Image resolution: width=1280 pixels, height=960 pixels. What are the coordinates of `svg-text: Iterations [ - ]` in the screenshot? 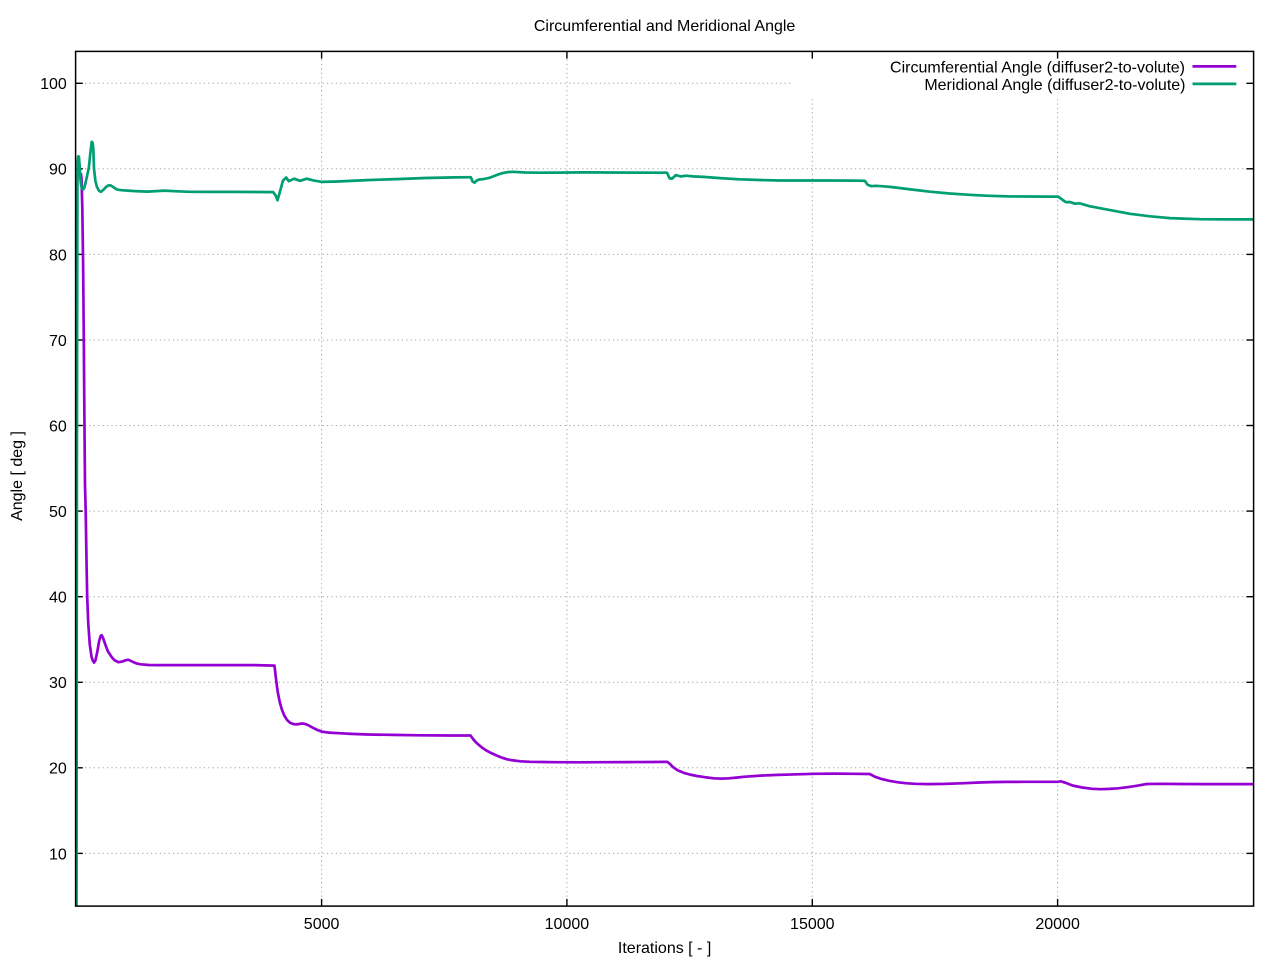 It's located at (664, 948).